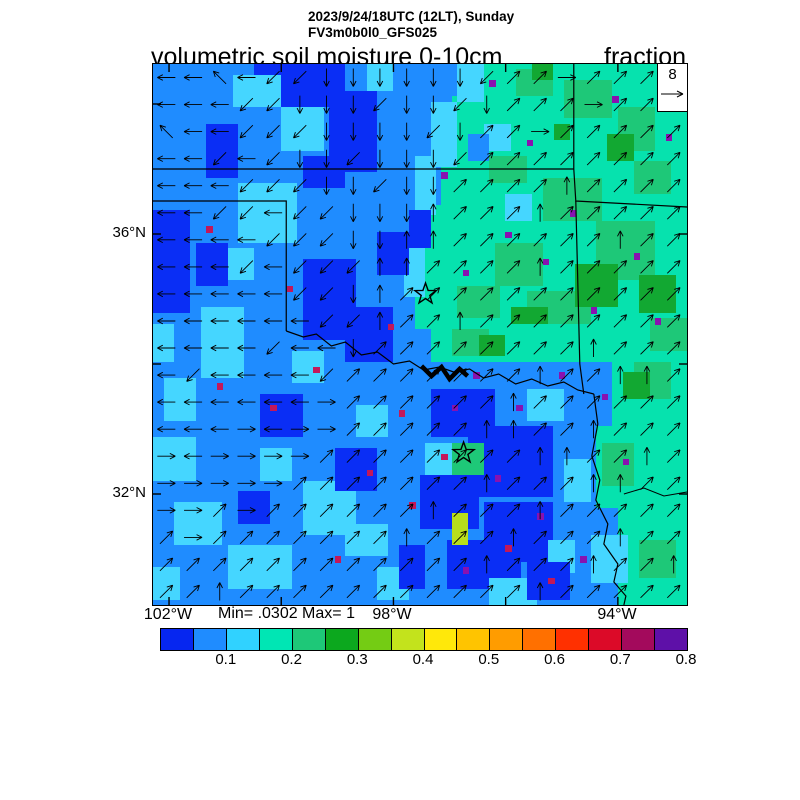 This screenshot has height=800, width=800. I want to click on model-name-label: FV3m0b0l0_GFS025, so click(373, 32).